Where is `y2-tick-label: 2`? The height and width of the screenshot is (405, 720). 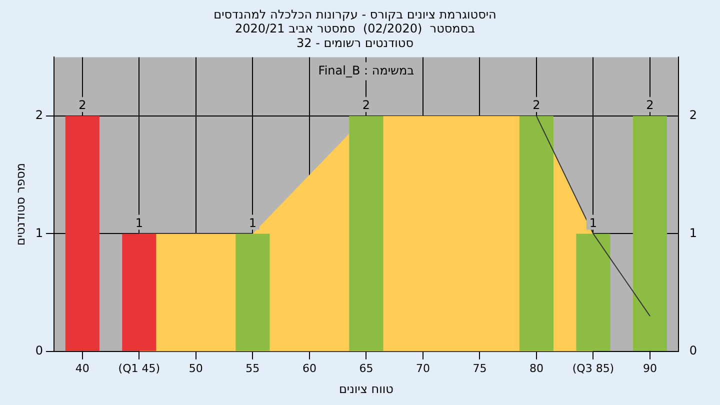
y2-tick-label: 2 is located at coordinates (693, 115).